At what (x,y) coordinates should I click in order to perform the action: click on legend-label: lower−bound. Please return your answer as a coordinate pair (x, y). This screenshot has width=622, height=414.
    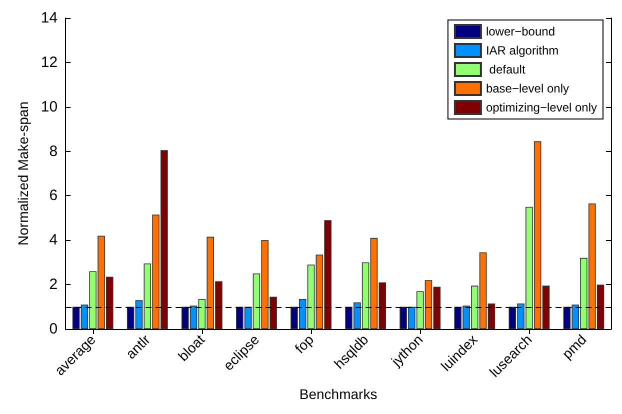
    Looking at the image, I should click on (521, 31).